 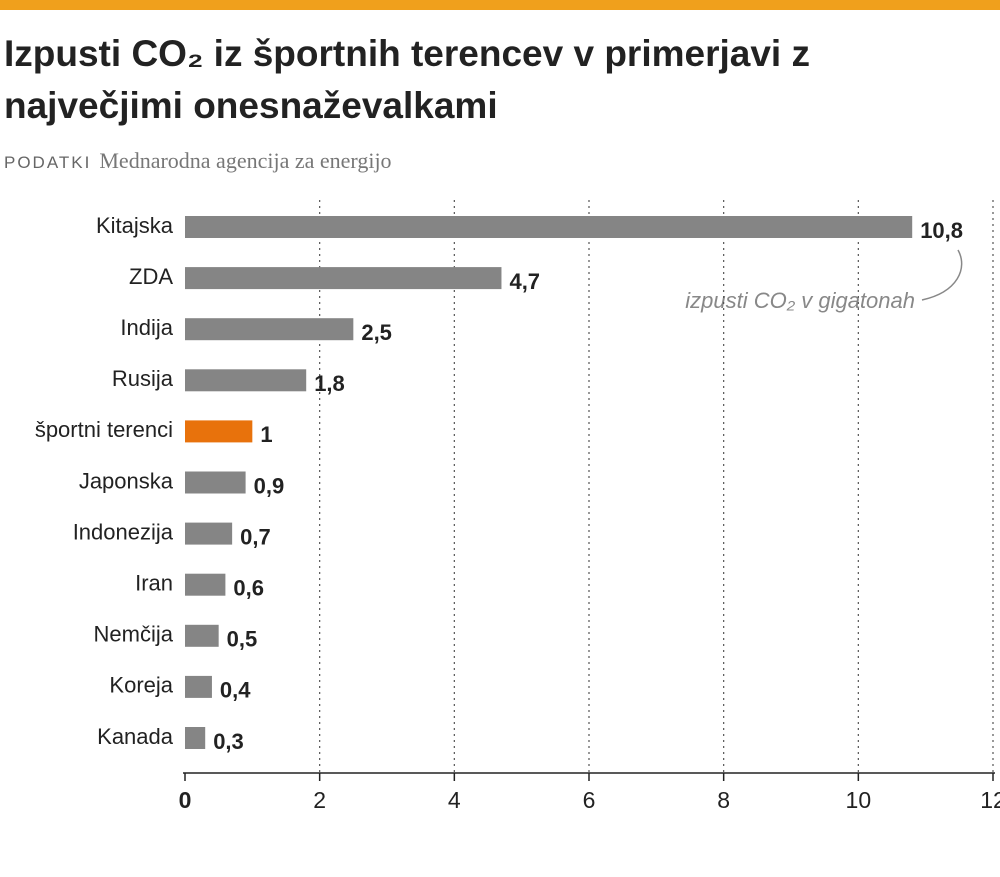 What do you see at coordinates (135, 225) in the screenshot?
I see `y-tick-label: Kitajska` at bounding box center [135, 225].